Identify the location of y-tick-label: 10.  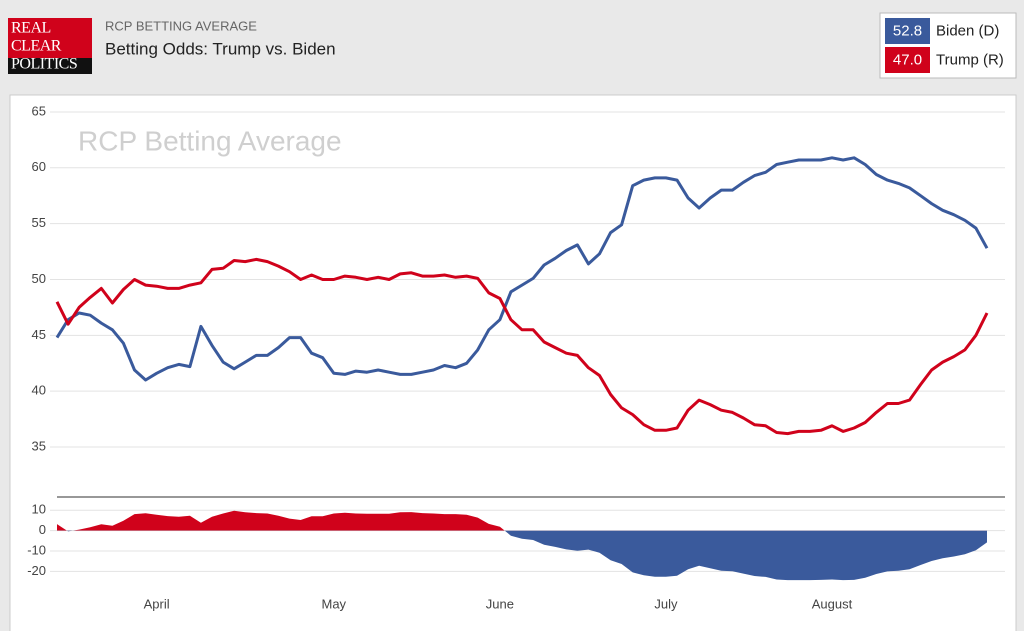
(39, 509).